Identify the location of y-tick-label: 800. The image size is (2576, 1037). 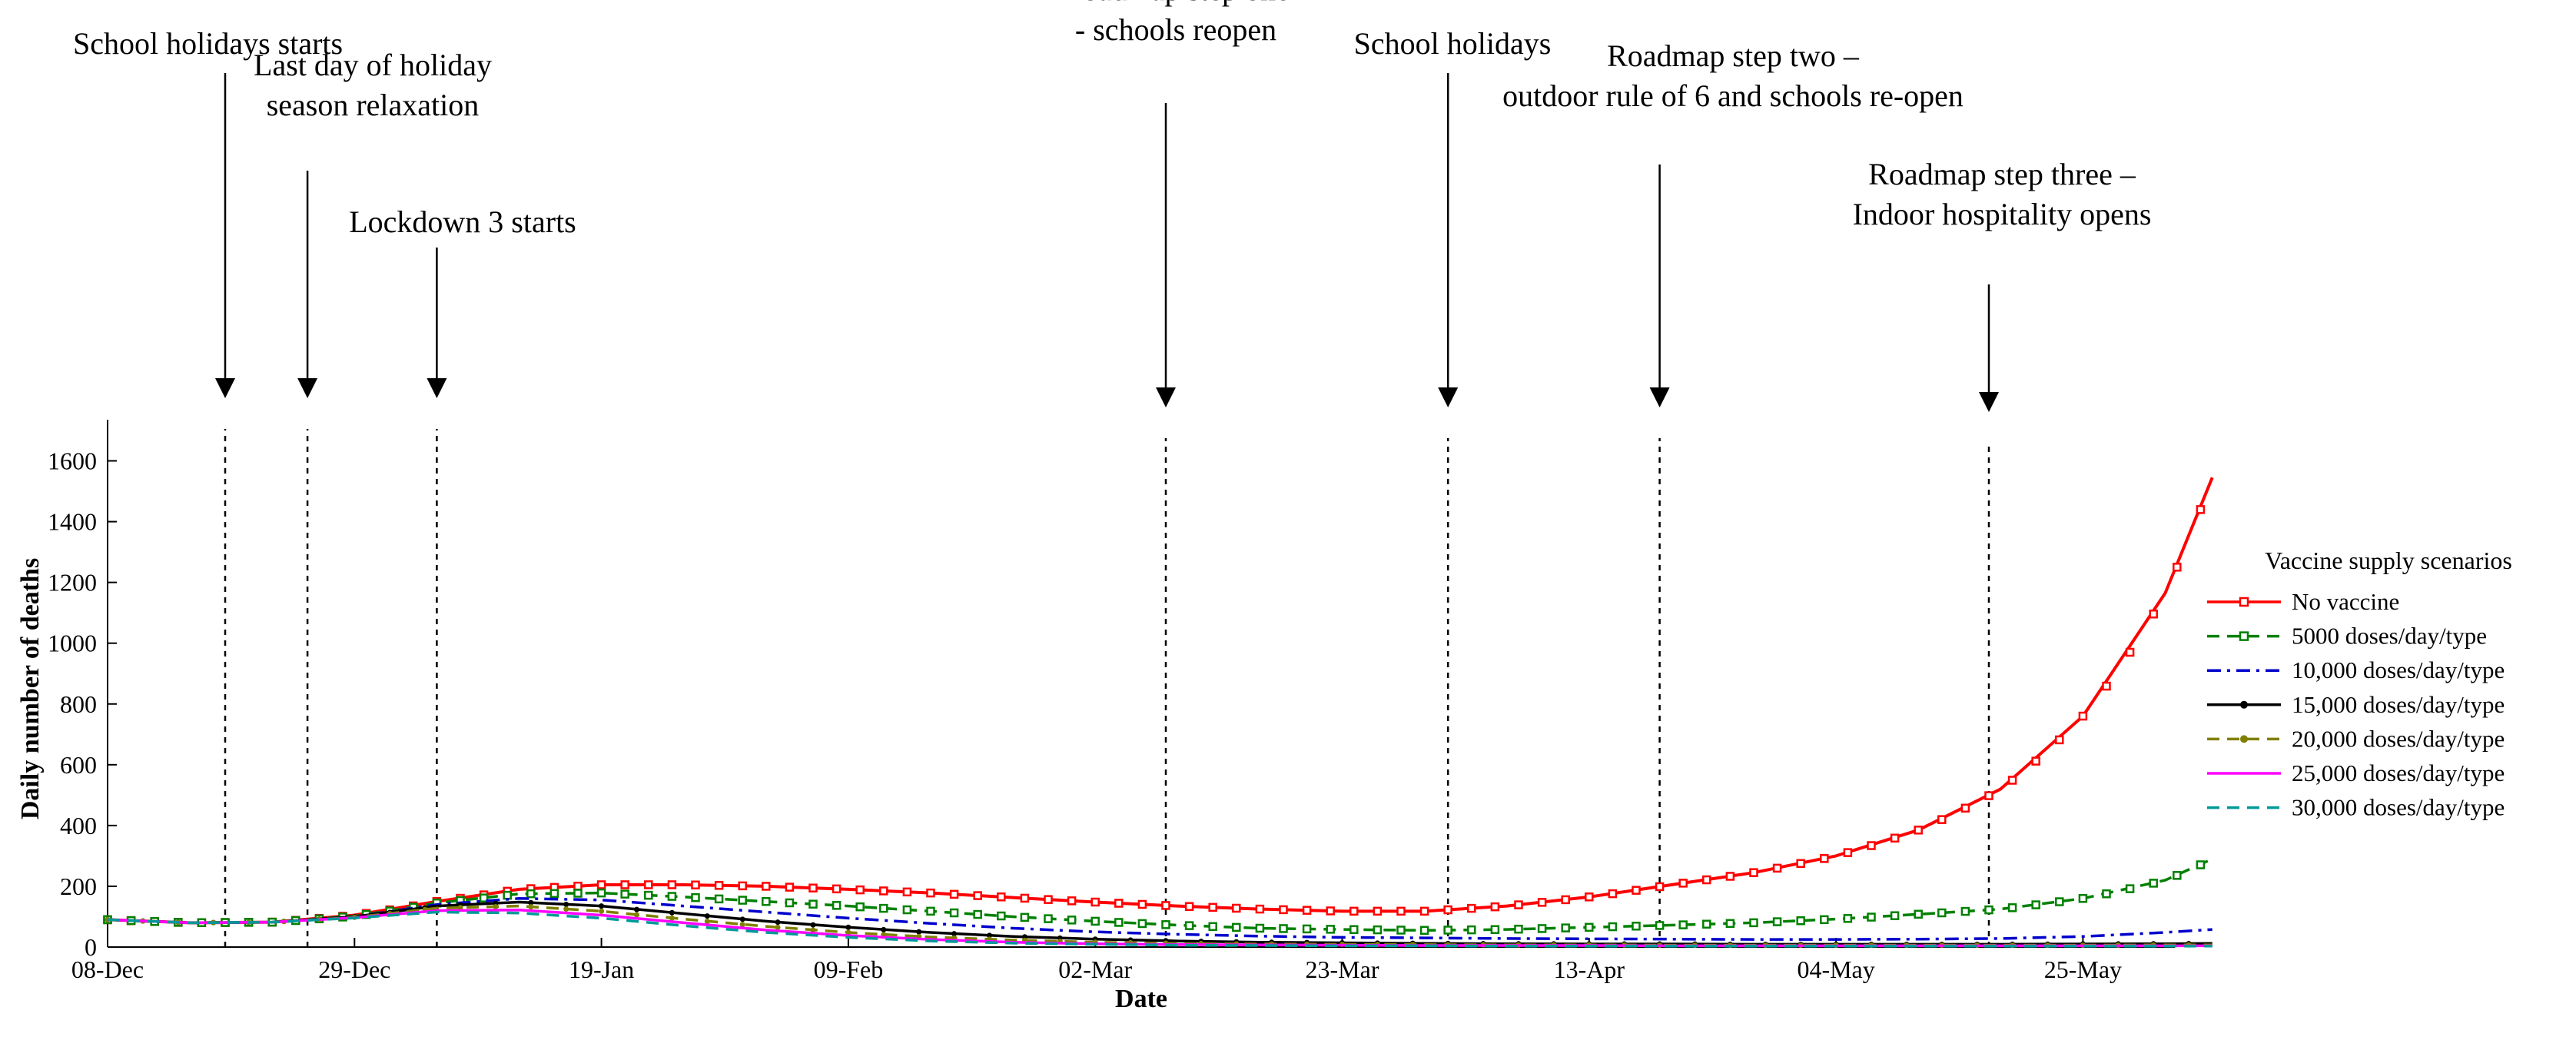
(78, 704).